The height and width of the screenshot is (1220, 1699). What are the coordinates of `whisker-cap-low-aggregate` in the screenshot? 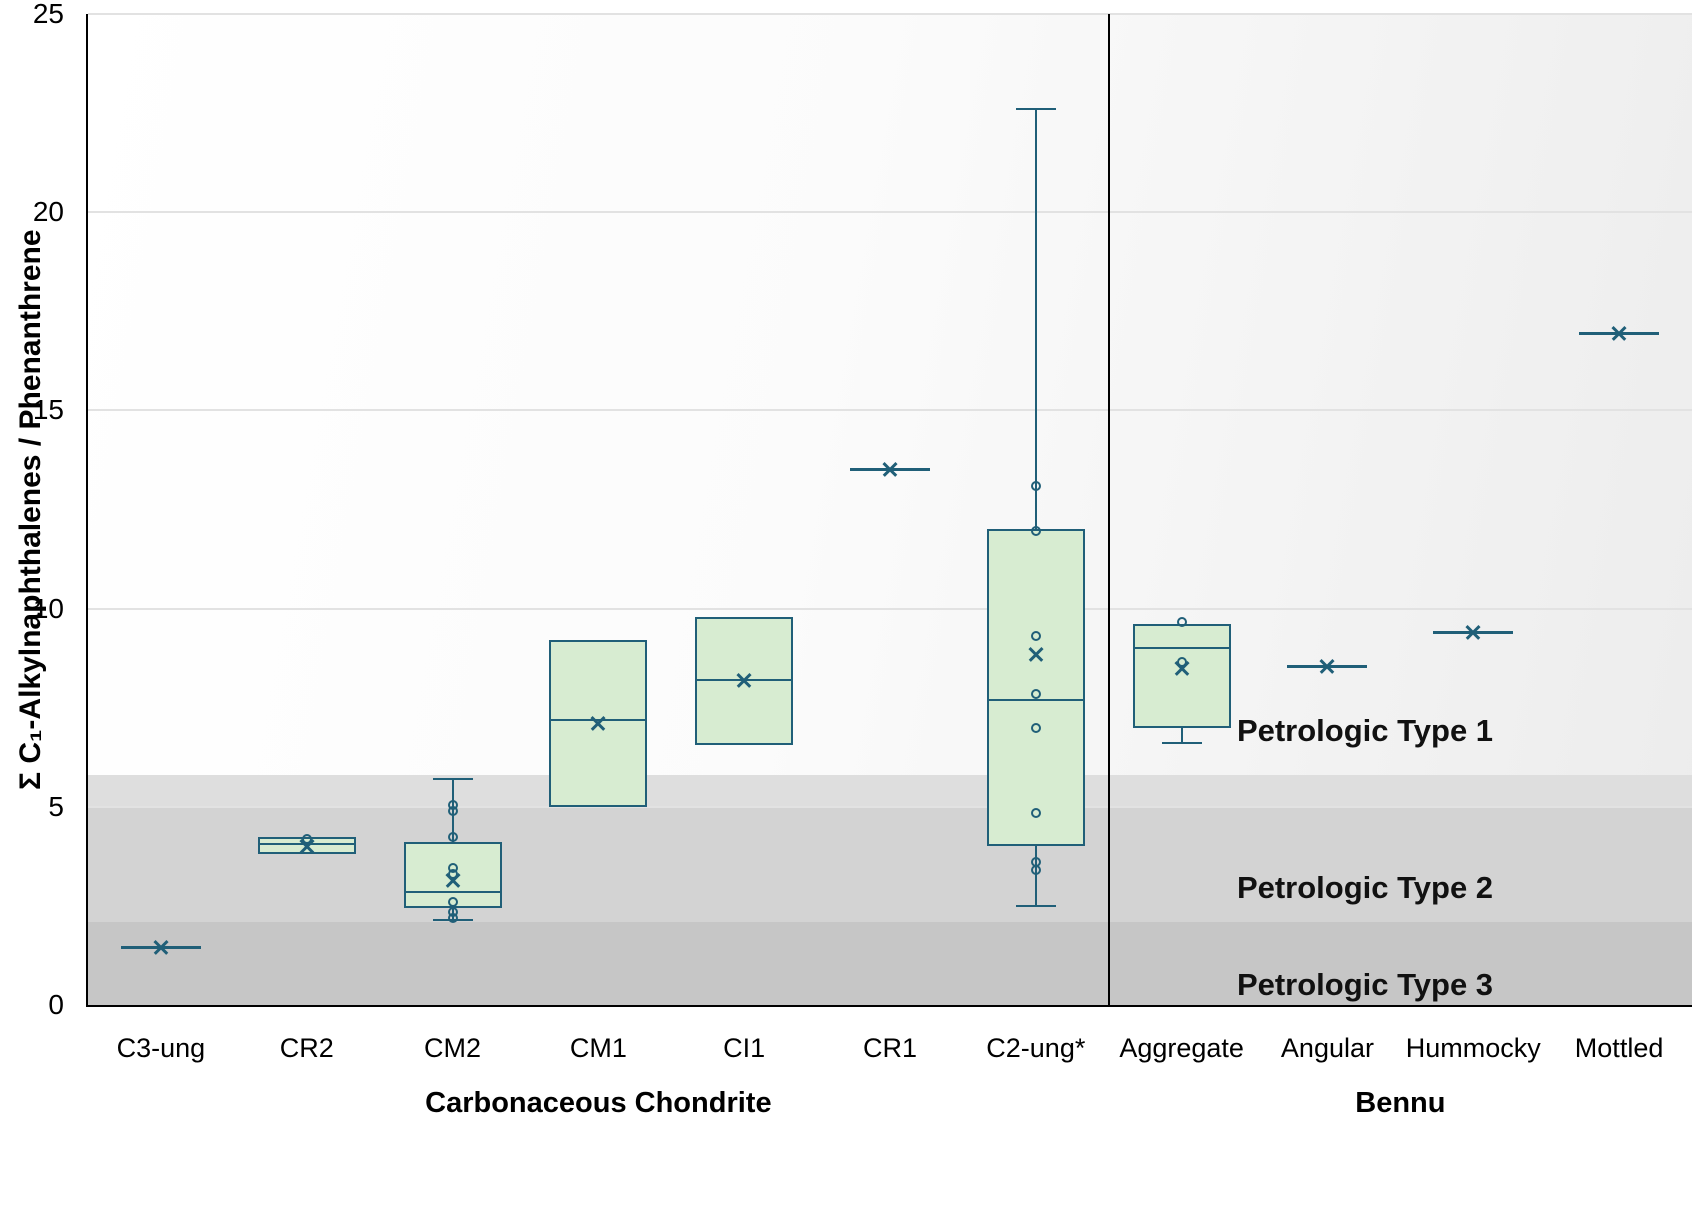 It's located at (1181, 743).